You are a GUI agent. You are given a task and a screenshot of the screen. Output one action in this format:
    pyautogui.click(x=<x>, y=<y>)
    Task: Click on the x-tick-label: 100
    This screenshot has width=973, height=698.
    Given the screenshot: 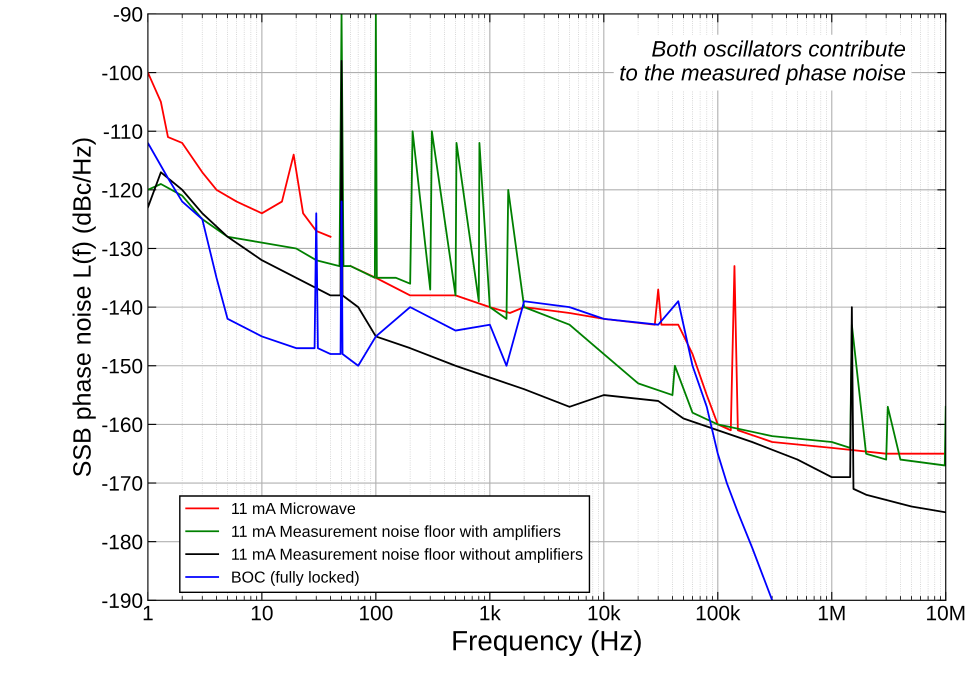 What is the action you would take?
    pyautogui.click(x=376, y=613)
    